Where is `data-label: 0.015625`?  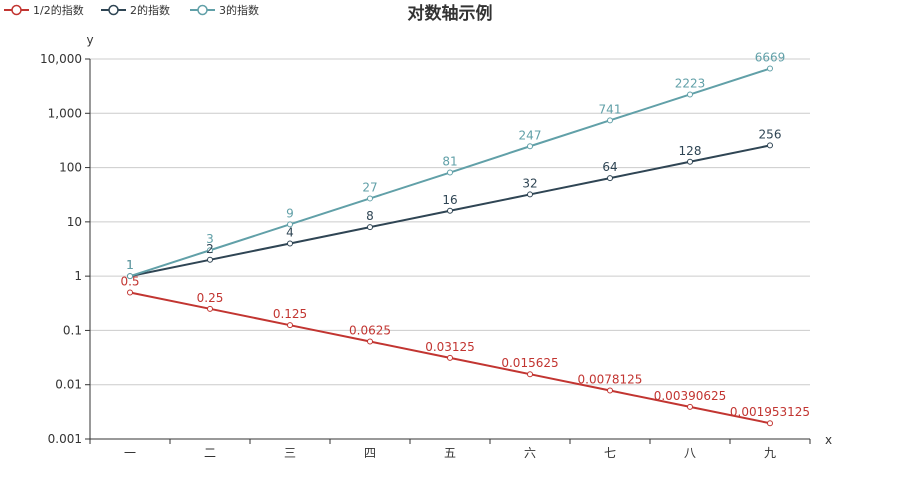
data-label: 0.015625 is located at coordinates (529, 363).